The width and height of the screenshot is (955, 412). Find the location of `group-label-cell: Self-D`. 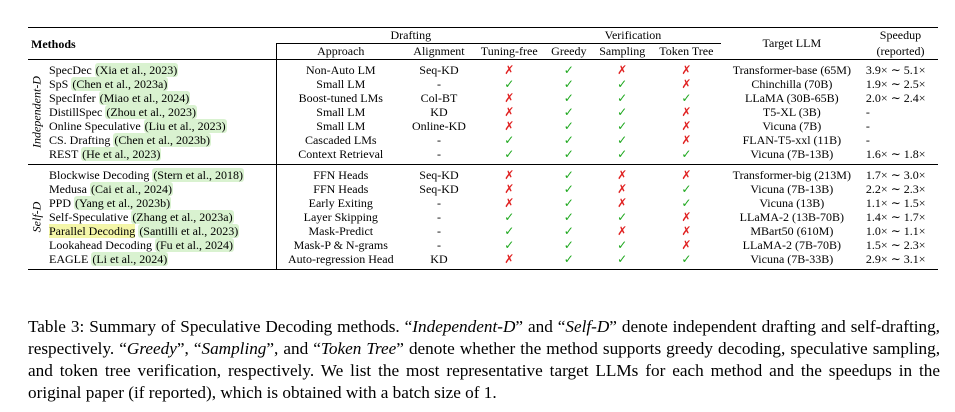

group-label-cell: Self-D is located at coordinates (37, 217).